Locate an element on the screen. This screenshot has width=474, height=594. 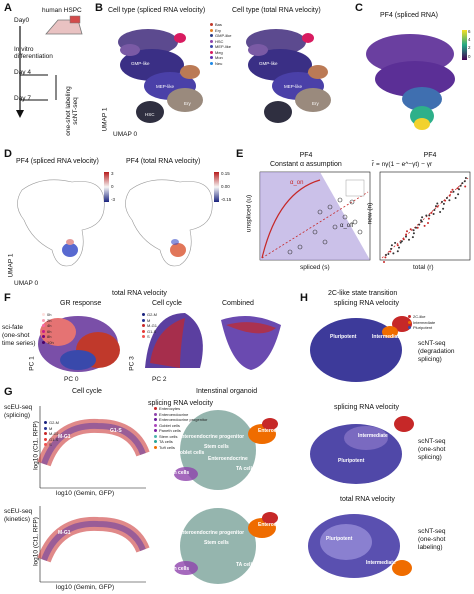
h-label-intermediate-1: Intermediate is located at coordinates (387, 337).